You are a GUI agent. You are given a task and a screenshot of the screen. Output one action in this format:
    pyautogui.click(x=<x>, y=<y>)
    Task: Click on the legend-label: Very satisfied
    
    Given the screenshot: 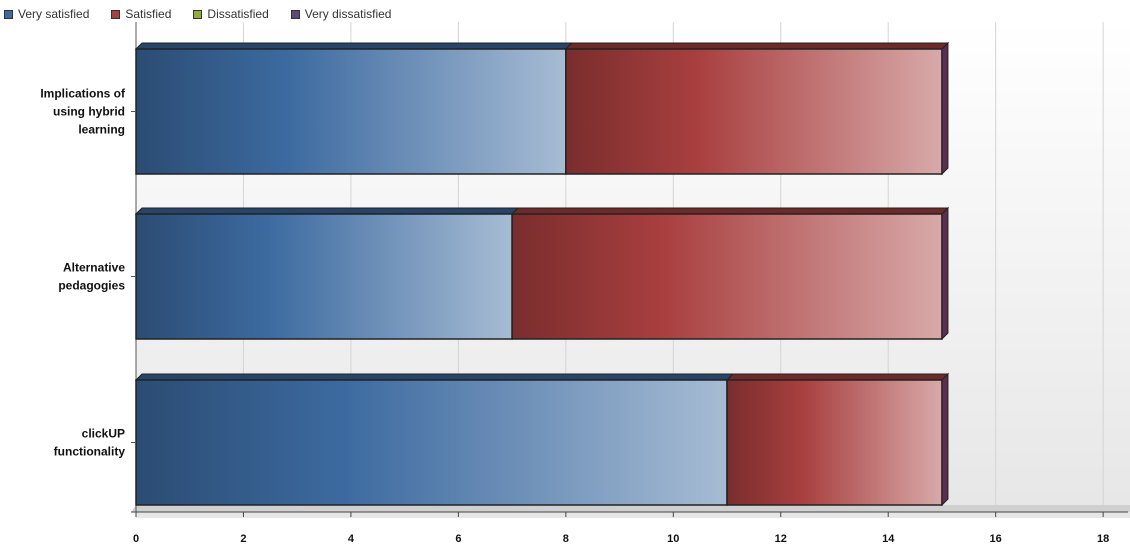 What is the action you would take?
    pyautogui.click(x=54, y=14)
    